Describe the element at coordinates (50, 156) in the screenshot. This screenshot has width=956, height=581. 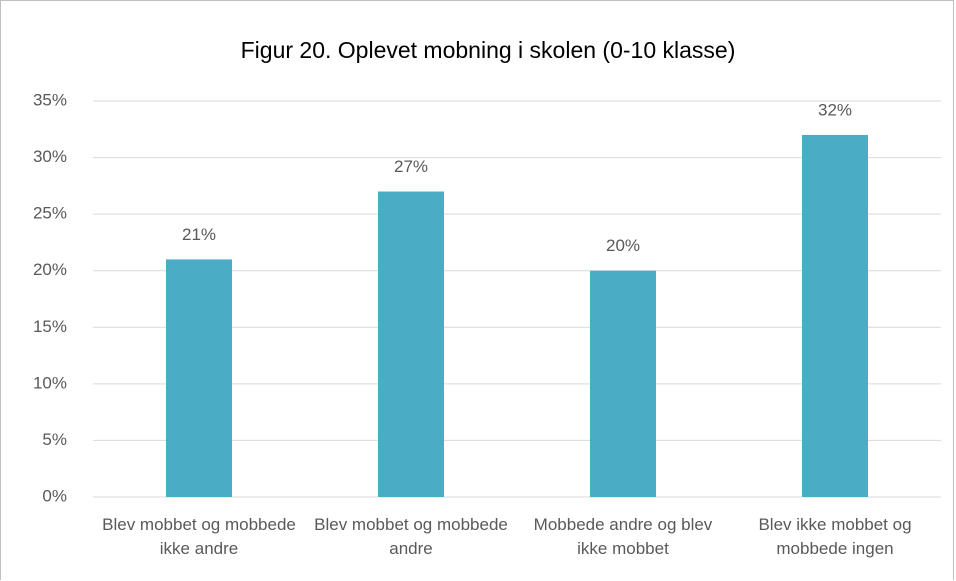
I see `y-tick-label: 30%` at that location.